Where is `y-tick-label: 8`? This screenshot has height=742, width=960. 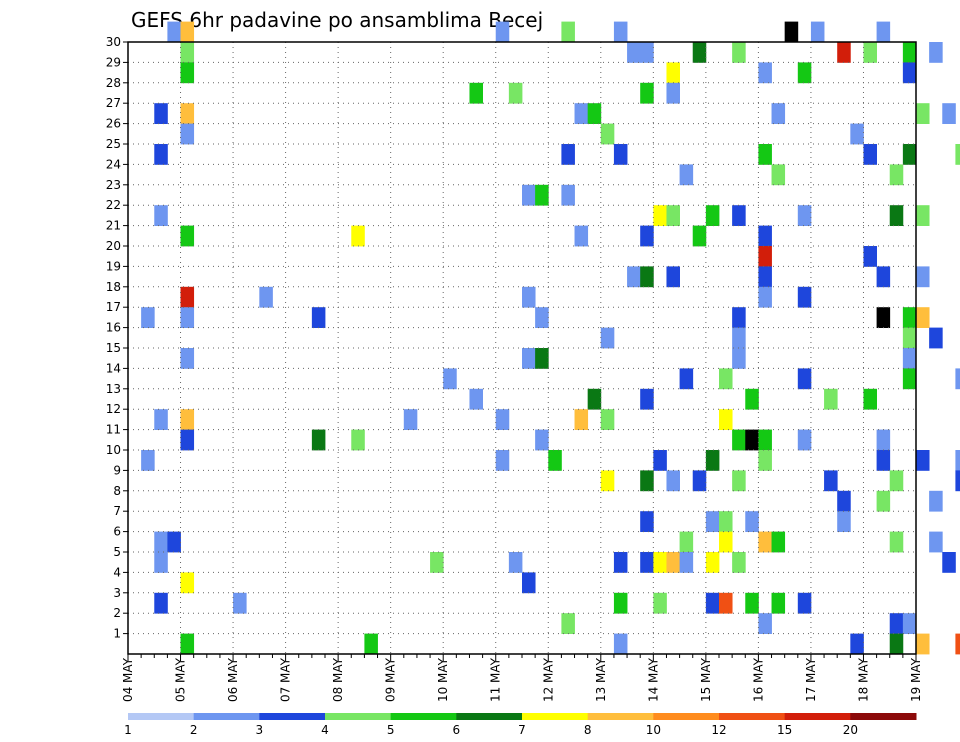
y-tick-label: 8 is located at coordinates (117, 491).